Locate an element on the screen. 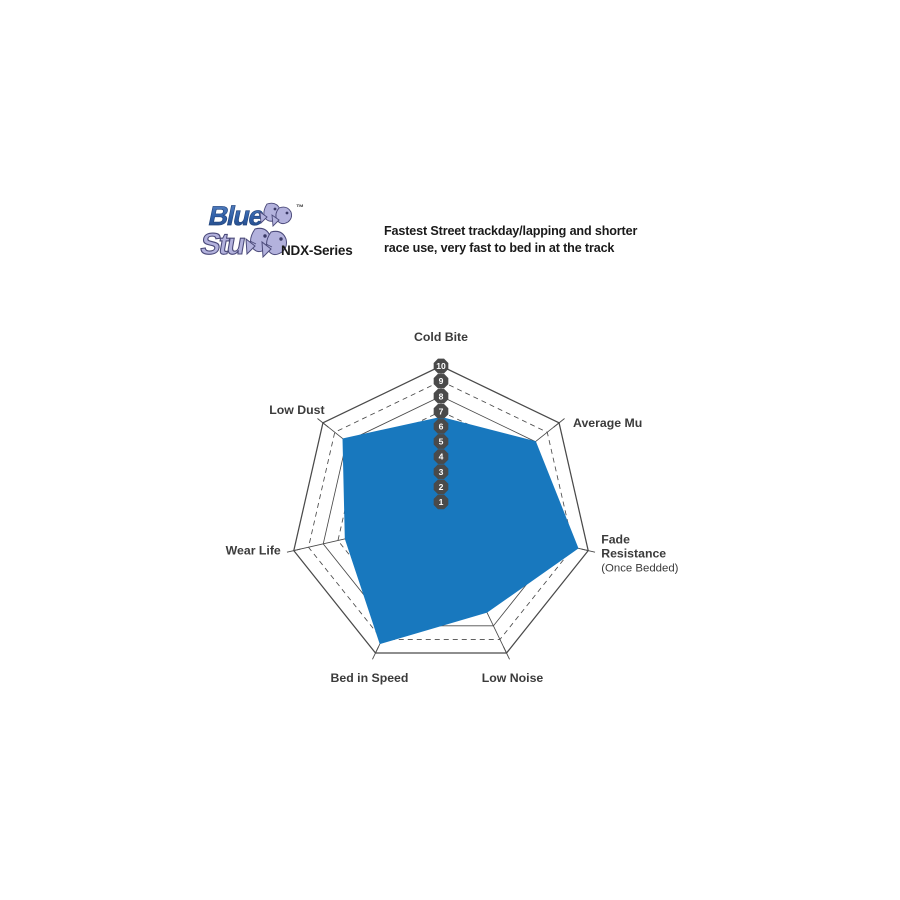 This screenshot has width=900, height=900. scale-badge-label-5: 5 is located at coordinates (441, 442).